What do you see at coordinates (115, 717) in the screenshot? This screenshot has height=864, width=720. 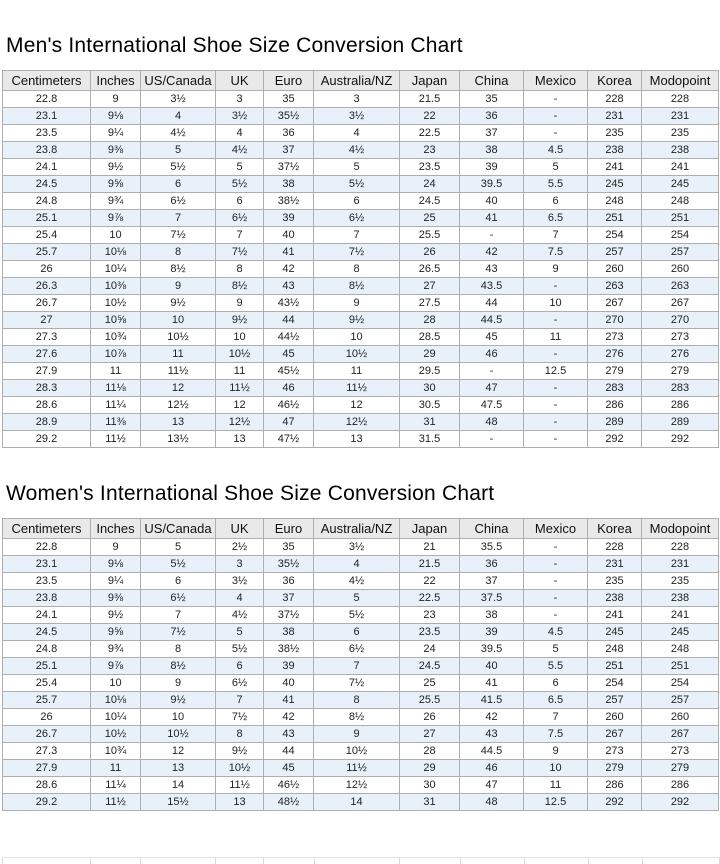 I see `table-cell: 10¼` at bounding box center [115, 717].